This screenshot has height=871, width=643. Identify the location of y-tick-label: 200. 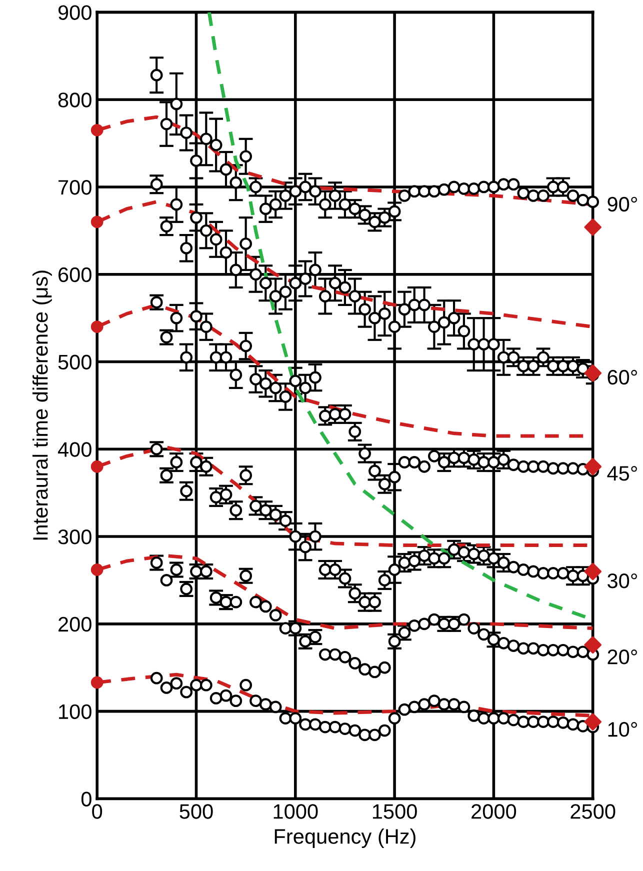
(75, 624).